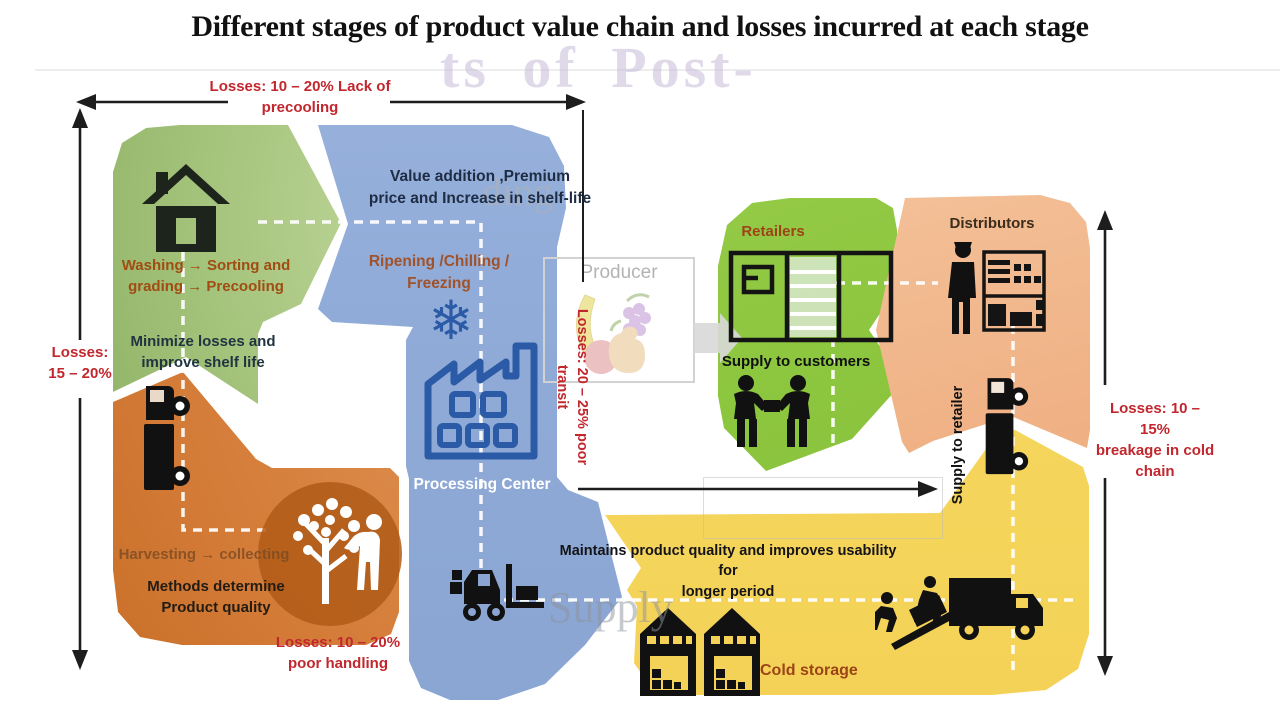 This screenshot has height=720, width=1280. I want to click on divider-line, so click(657, 70).